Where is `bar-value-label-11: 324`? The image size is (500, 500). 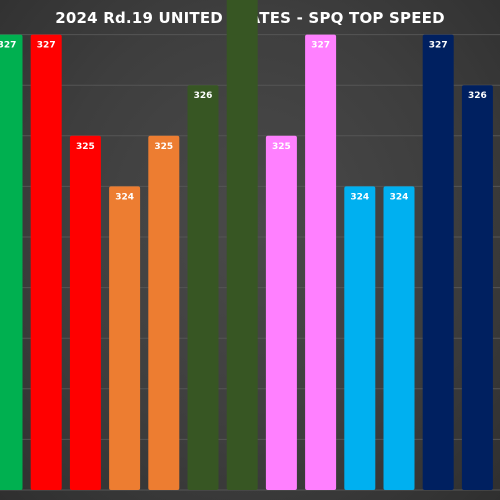 bar-value-label-11: 324 is located at coordinates (399, 197).